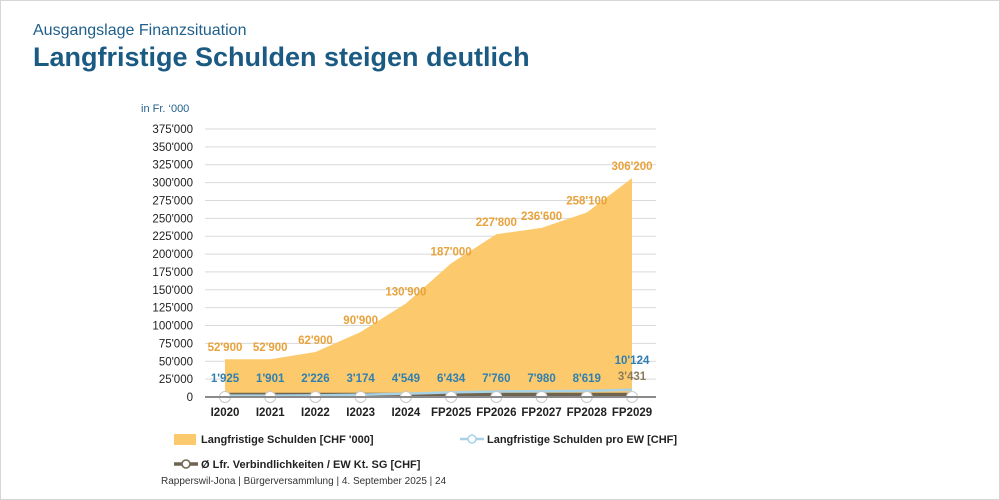 The height and width of the screenshot is (500, 1000). What do you see at coordinates (360, 321) in the screenshot?
I see `debt-data-label: 90'900` at bounding box center [360, 321].